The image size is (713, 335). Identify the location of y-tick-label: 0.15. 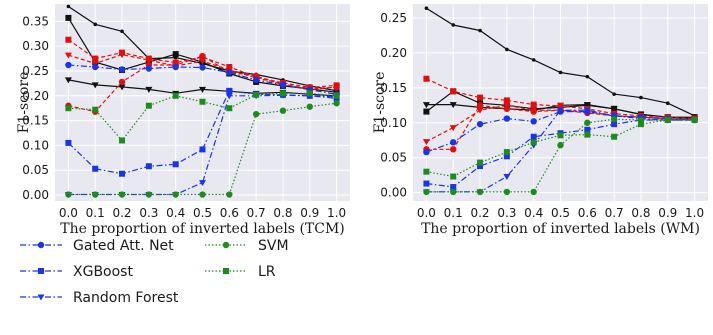
(393, 88).